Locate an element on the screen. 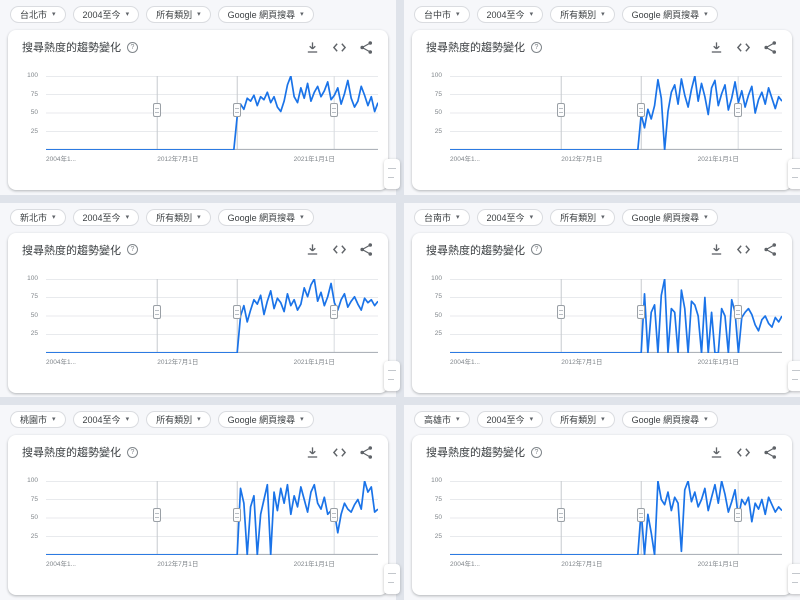  filter-bar: 台南市 ▾ 2004至今 ▾ 所有類別 ▾ Google 網頁搜尋 ▾ is located at coordinates (602, 216).